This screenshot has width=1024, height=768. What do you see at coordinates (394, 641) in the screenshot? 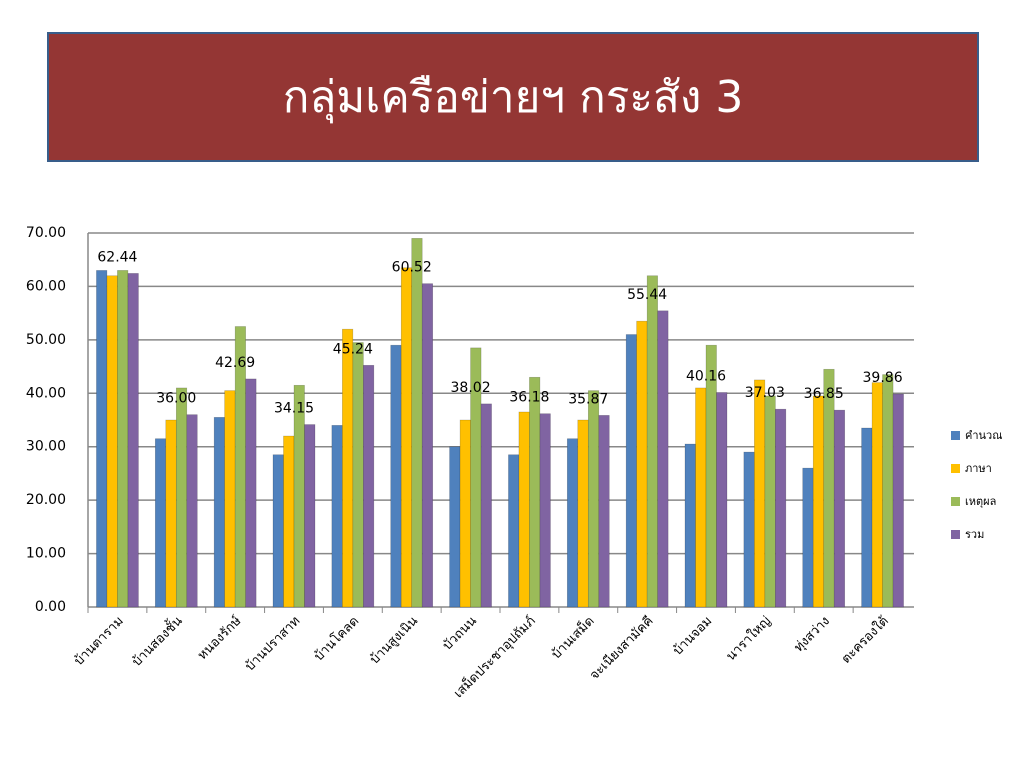
I see `x-tick-label: บ้านสูงเนิน` at bounding box center [394, 641].